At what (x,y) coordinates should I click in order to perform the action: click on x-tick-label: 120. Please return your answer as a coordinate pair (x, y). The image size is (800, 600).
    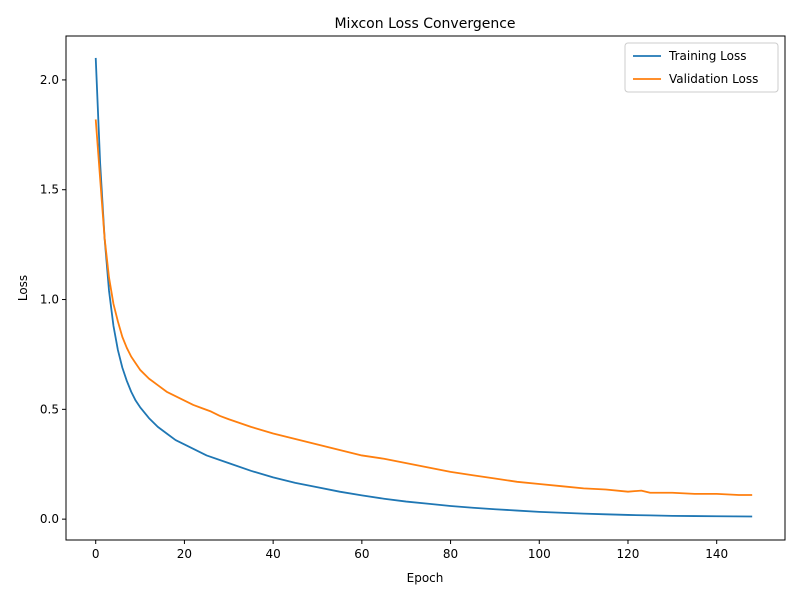
    Looking at the image, I should click on (628, 554).